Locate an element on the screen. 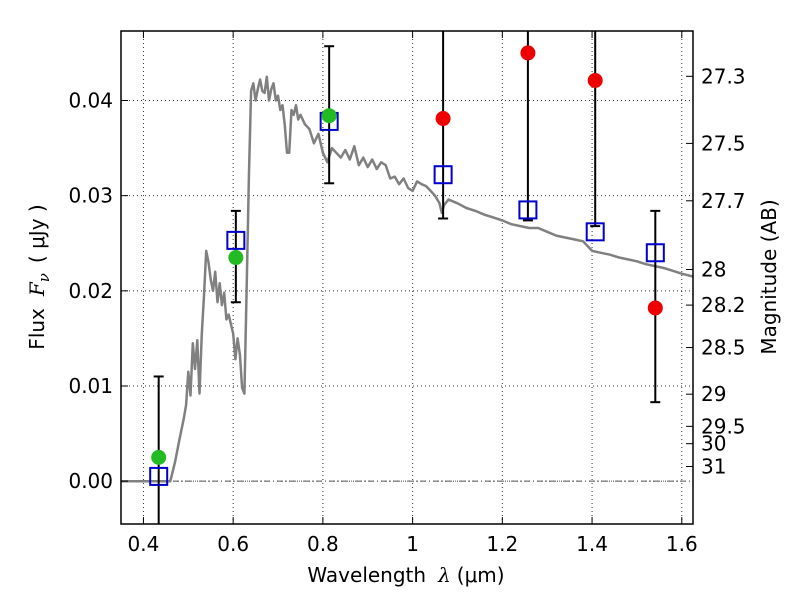  y-tick-label: 0.04 is located at coordinates (90, 100).